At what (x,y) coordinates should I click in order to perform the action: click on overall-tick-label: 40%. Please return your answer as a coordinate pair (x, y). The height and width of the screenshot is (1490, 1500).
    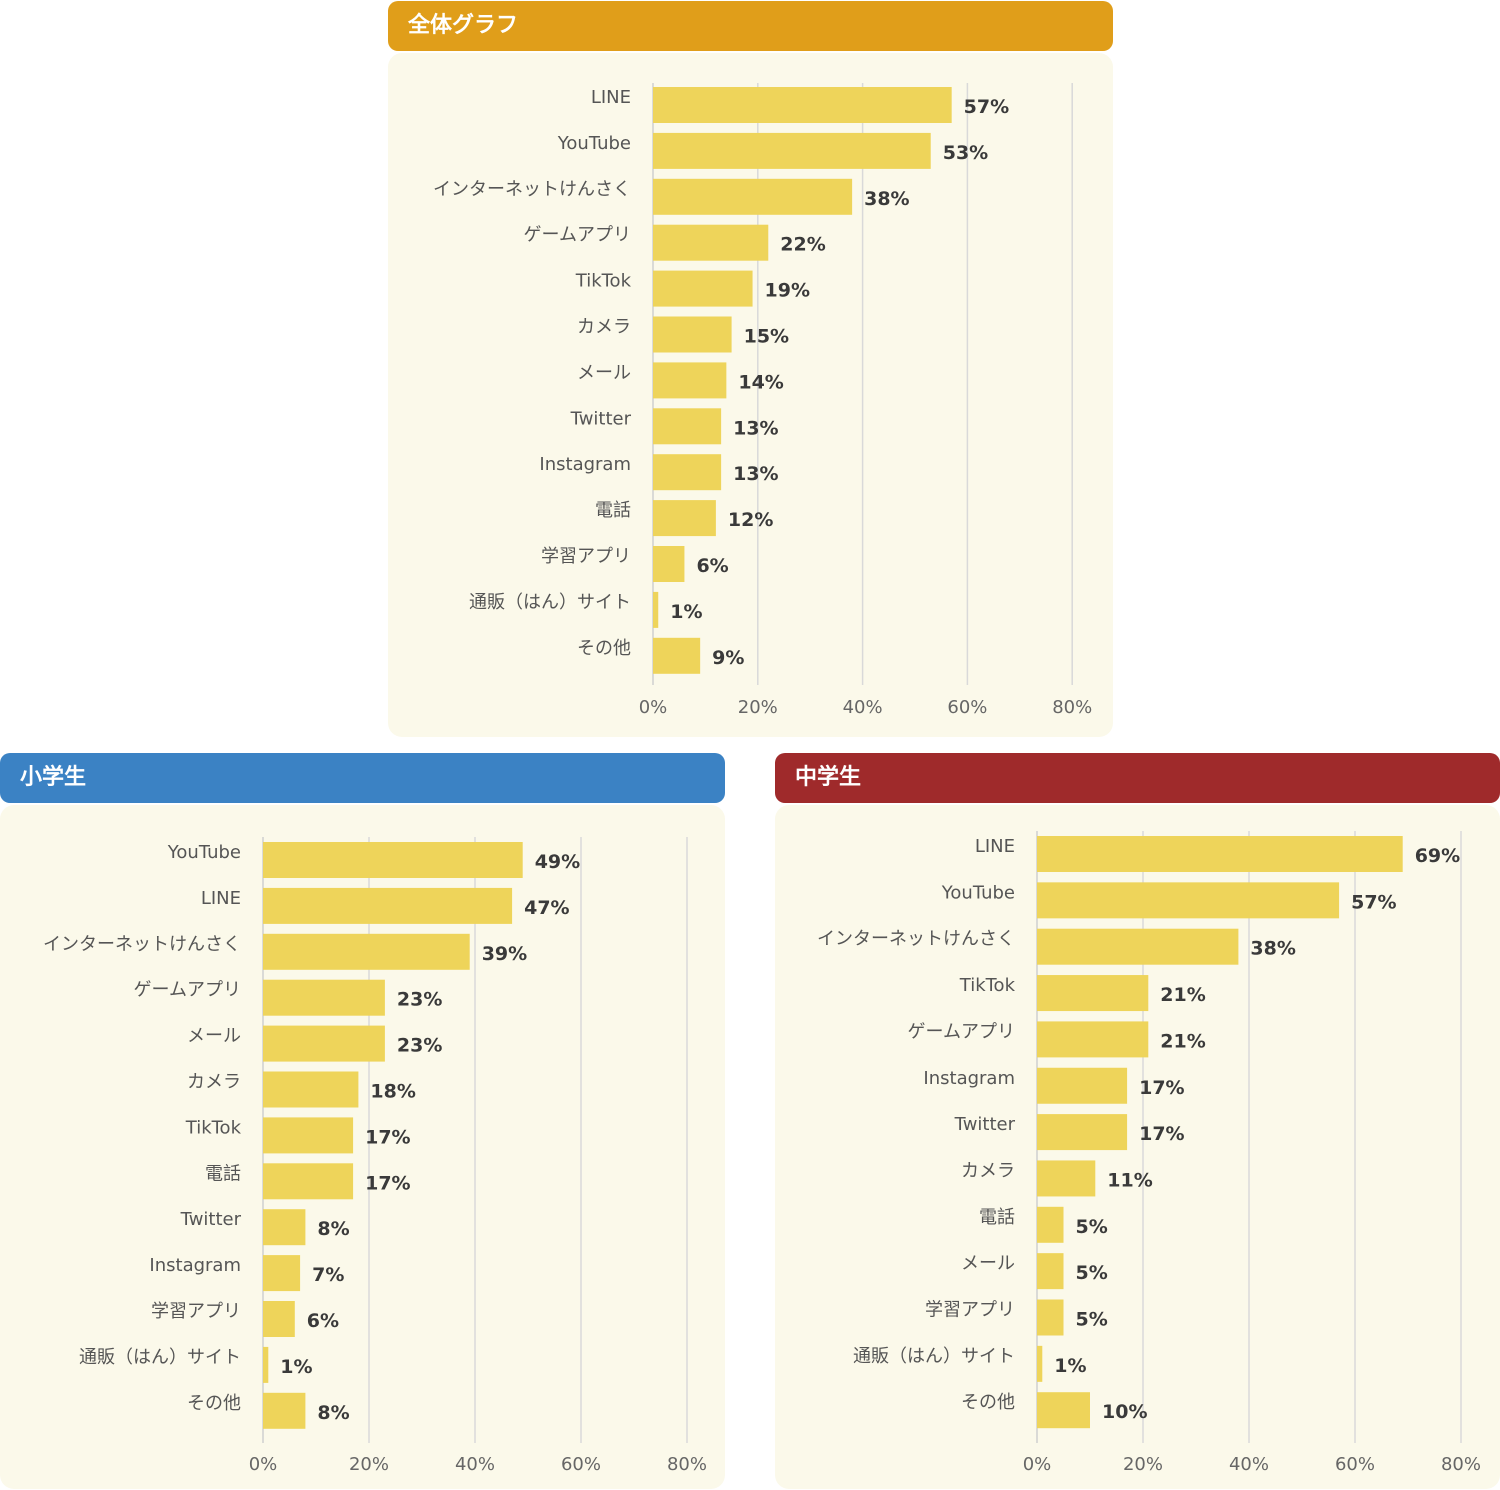
    Looking at the image, I should click on (863, 707).